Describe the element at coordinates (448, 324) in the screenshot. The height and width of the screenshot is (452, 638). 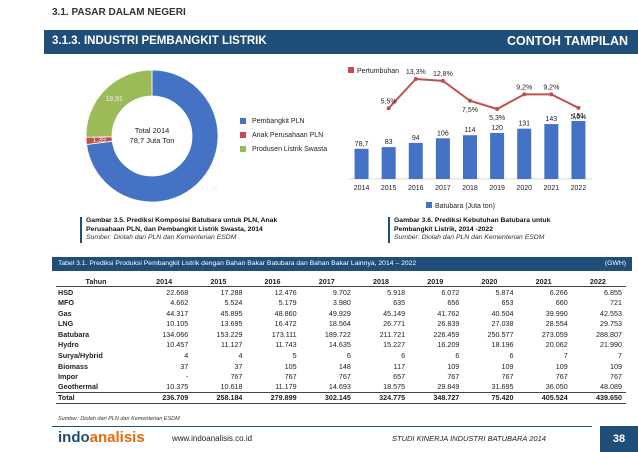
I see `table-cell: 26.839` at that location.